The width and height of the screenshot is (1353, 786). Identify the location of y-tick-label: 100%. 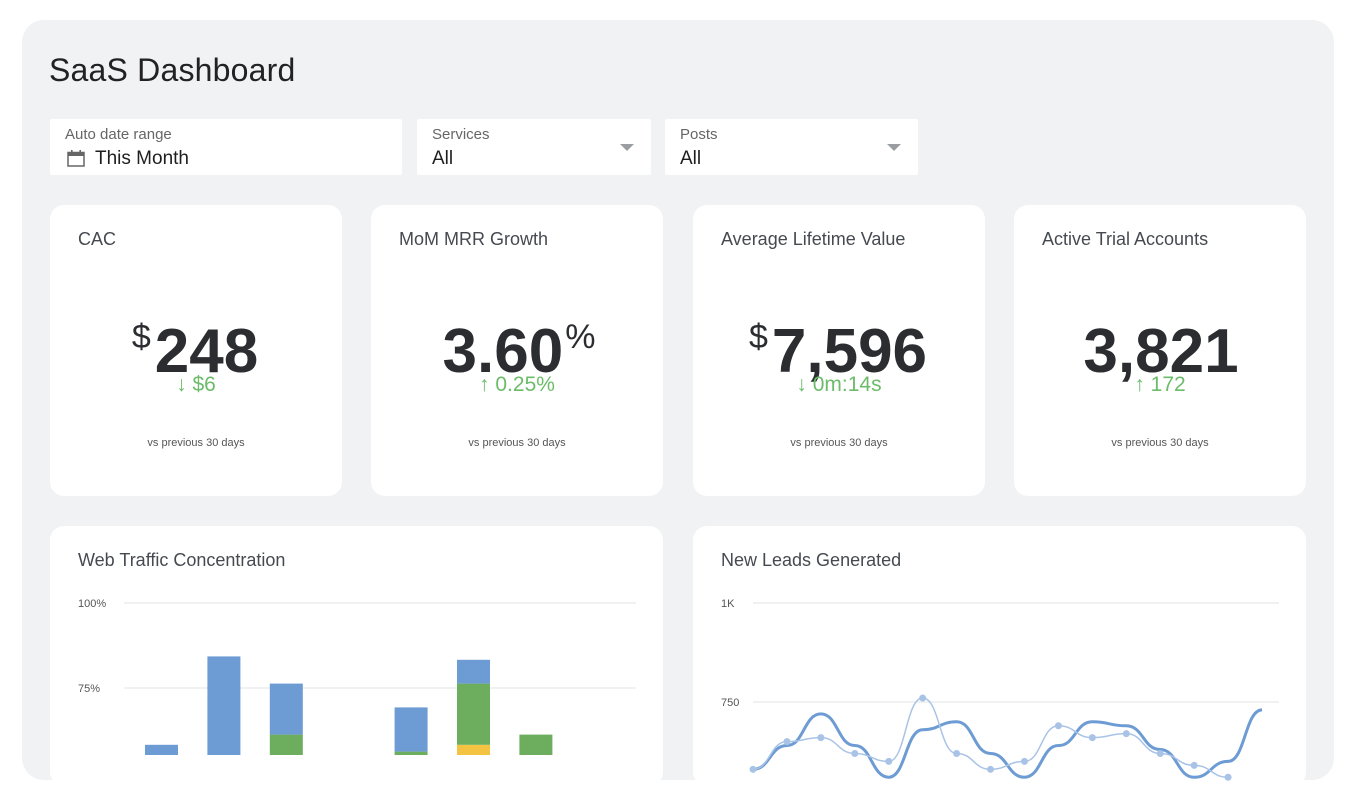
(92, 604).